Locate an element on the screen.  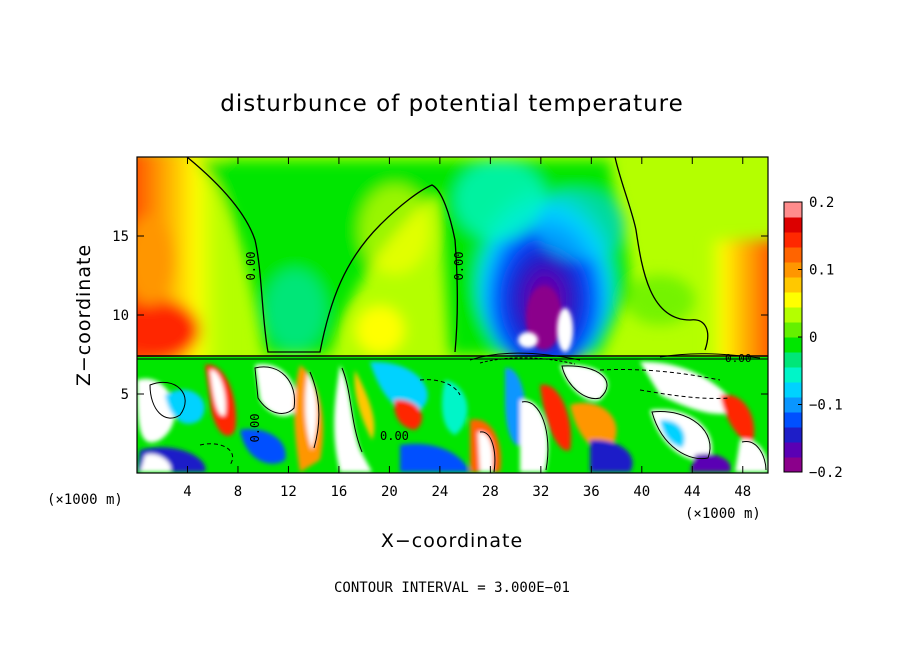
x-tick-label: 40 is located at coordinates (641, 492).